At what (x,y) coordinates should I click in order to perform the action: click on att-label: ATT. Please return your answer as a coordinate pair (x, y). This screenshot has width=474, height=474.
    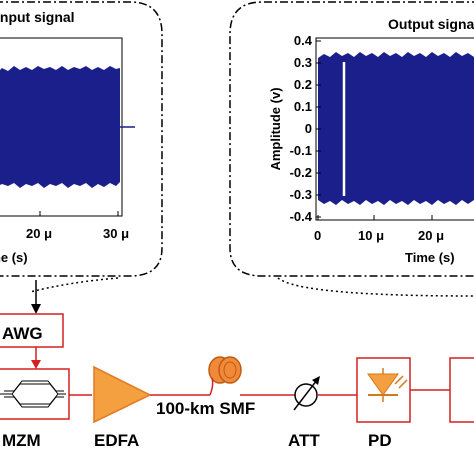
    Looking at the image, I should click on (304, 440).